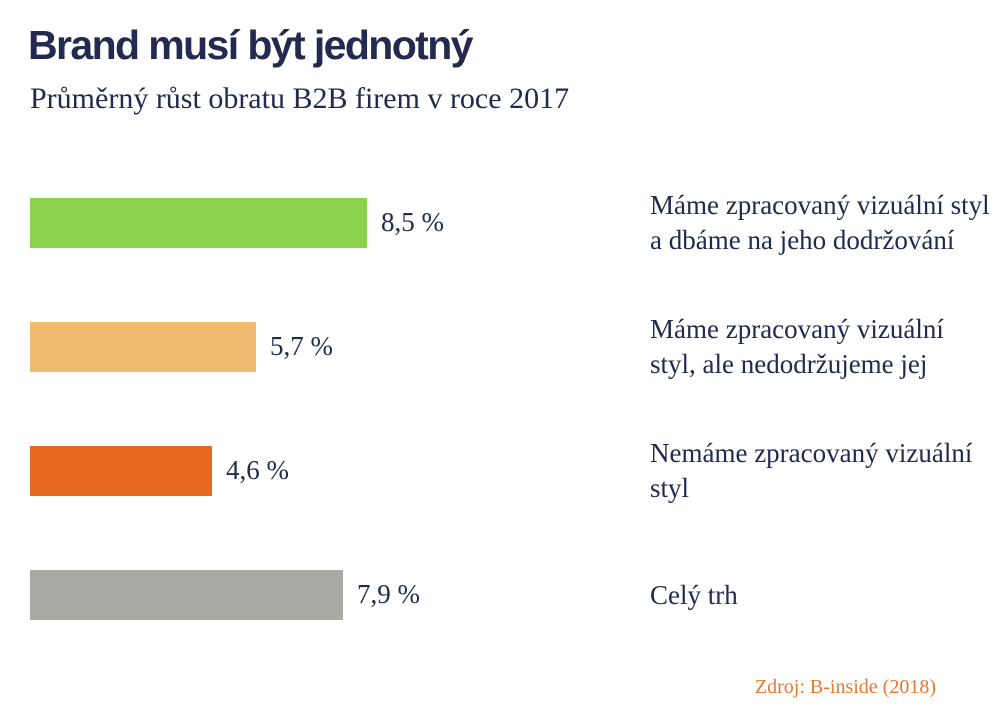 This screenshot has height=723, width=1006. Describe the element at coordinates (694, 594) in the screenshot. I see `category-label-4: Celý trh` at that location.